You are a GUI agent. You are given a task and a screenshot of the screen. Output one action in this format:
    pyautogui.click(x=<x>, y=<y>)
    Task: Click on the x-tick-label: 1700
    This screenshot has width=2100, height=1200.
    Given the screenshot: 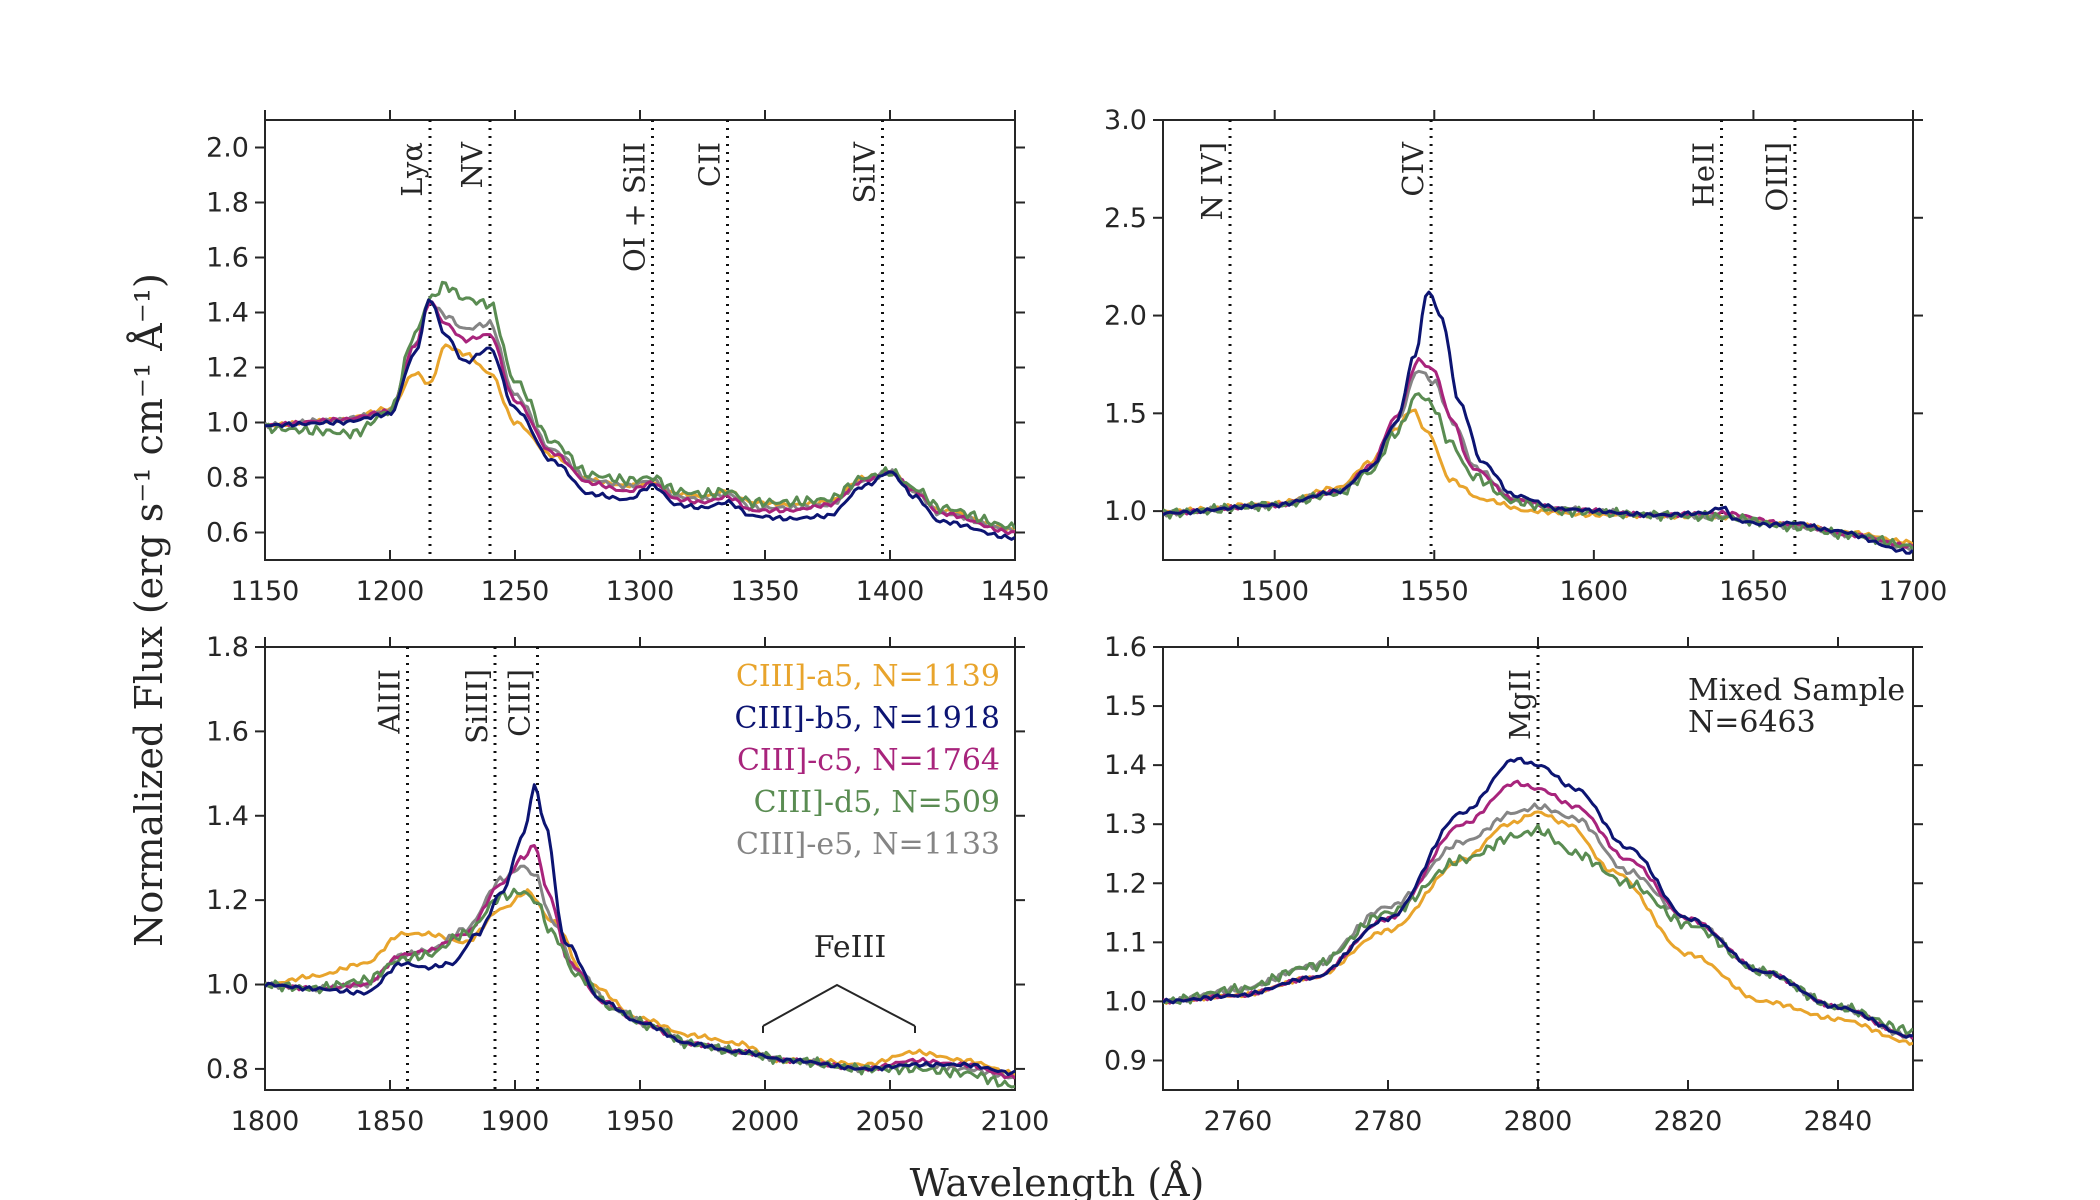 What is the action you would take?
    pyautogui.click(x=1913, y=591)
    